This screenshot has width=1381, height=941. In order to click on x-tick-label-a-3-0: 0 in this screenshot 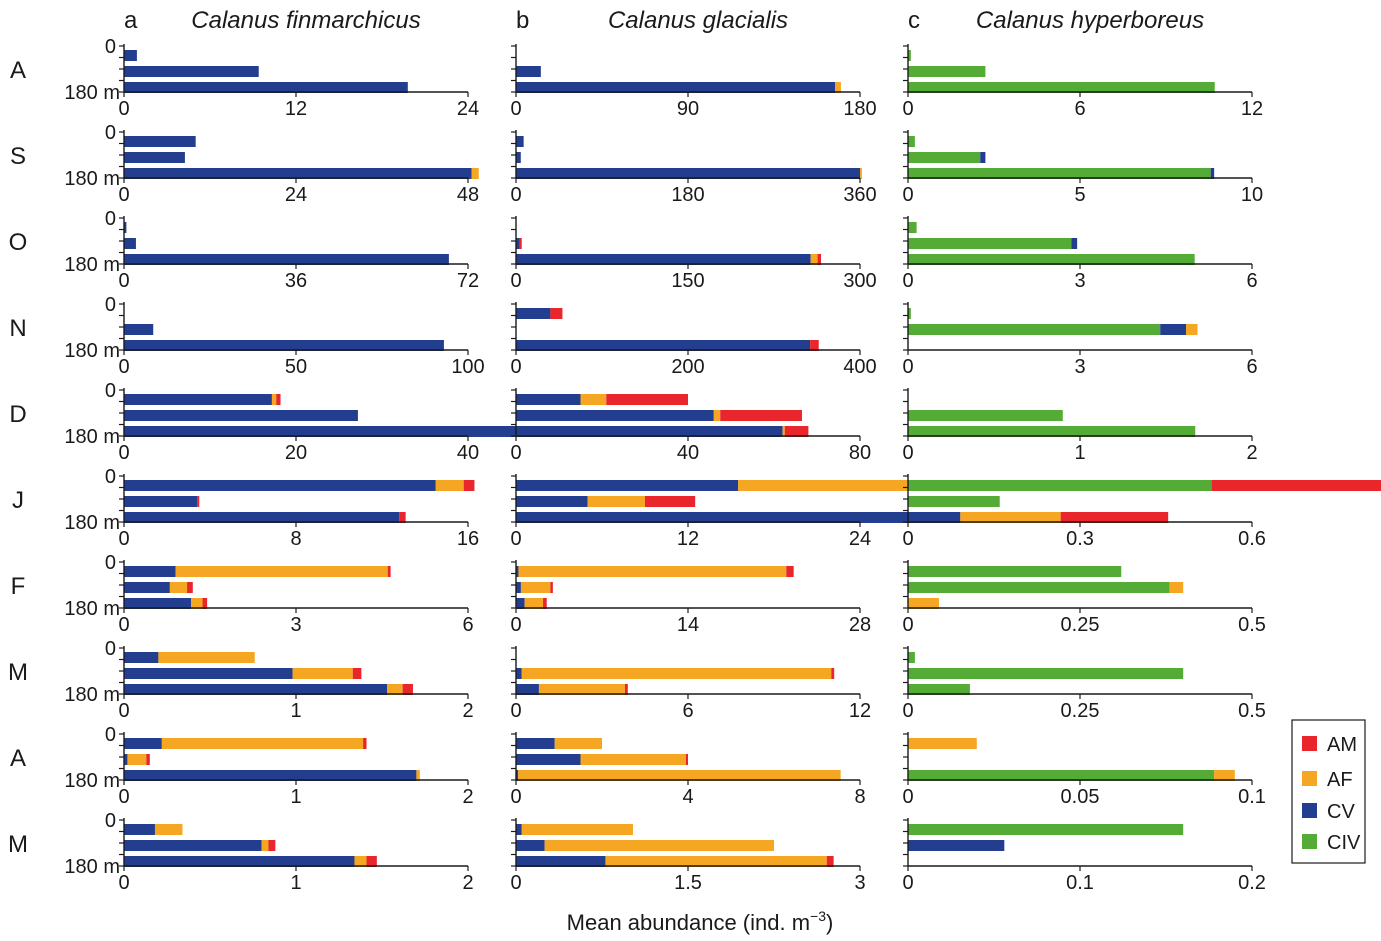, I will do `click(123, 367)`.